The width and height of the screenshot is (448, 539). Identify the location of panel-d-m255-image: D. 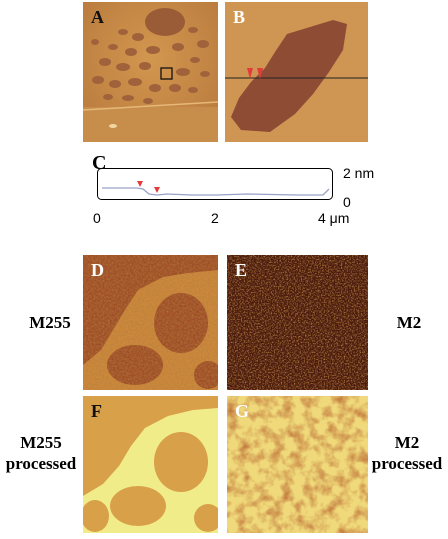
(150, 322).